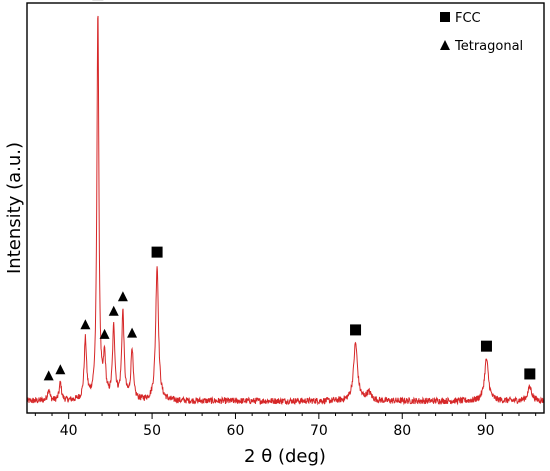 This screenshot has width=550, height=471. Describe the element at coordinates (152, 431) in the screenshot. I see `x-tick-label: 50` at that location.